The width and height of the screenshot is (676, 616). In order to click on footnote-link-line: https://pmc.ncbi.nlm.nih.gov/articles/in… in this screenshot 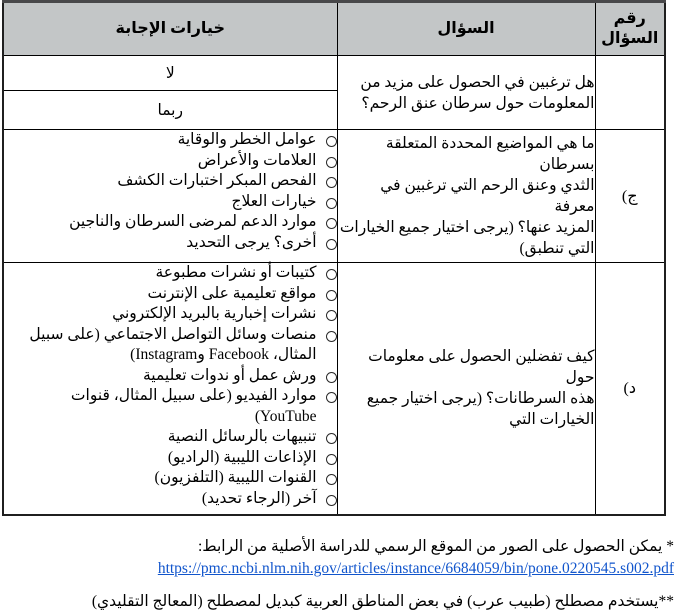, I will do `click(338, 569)`.